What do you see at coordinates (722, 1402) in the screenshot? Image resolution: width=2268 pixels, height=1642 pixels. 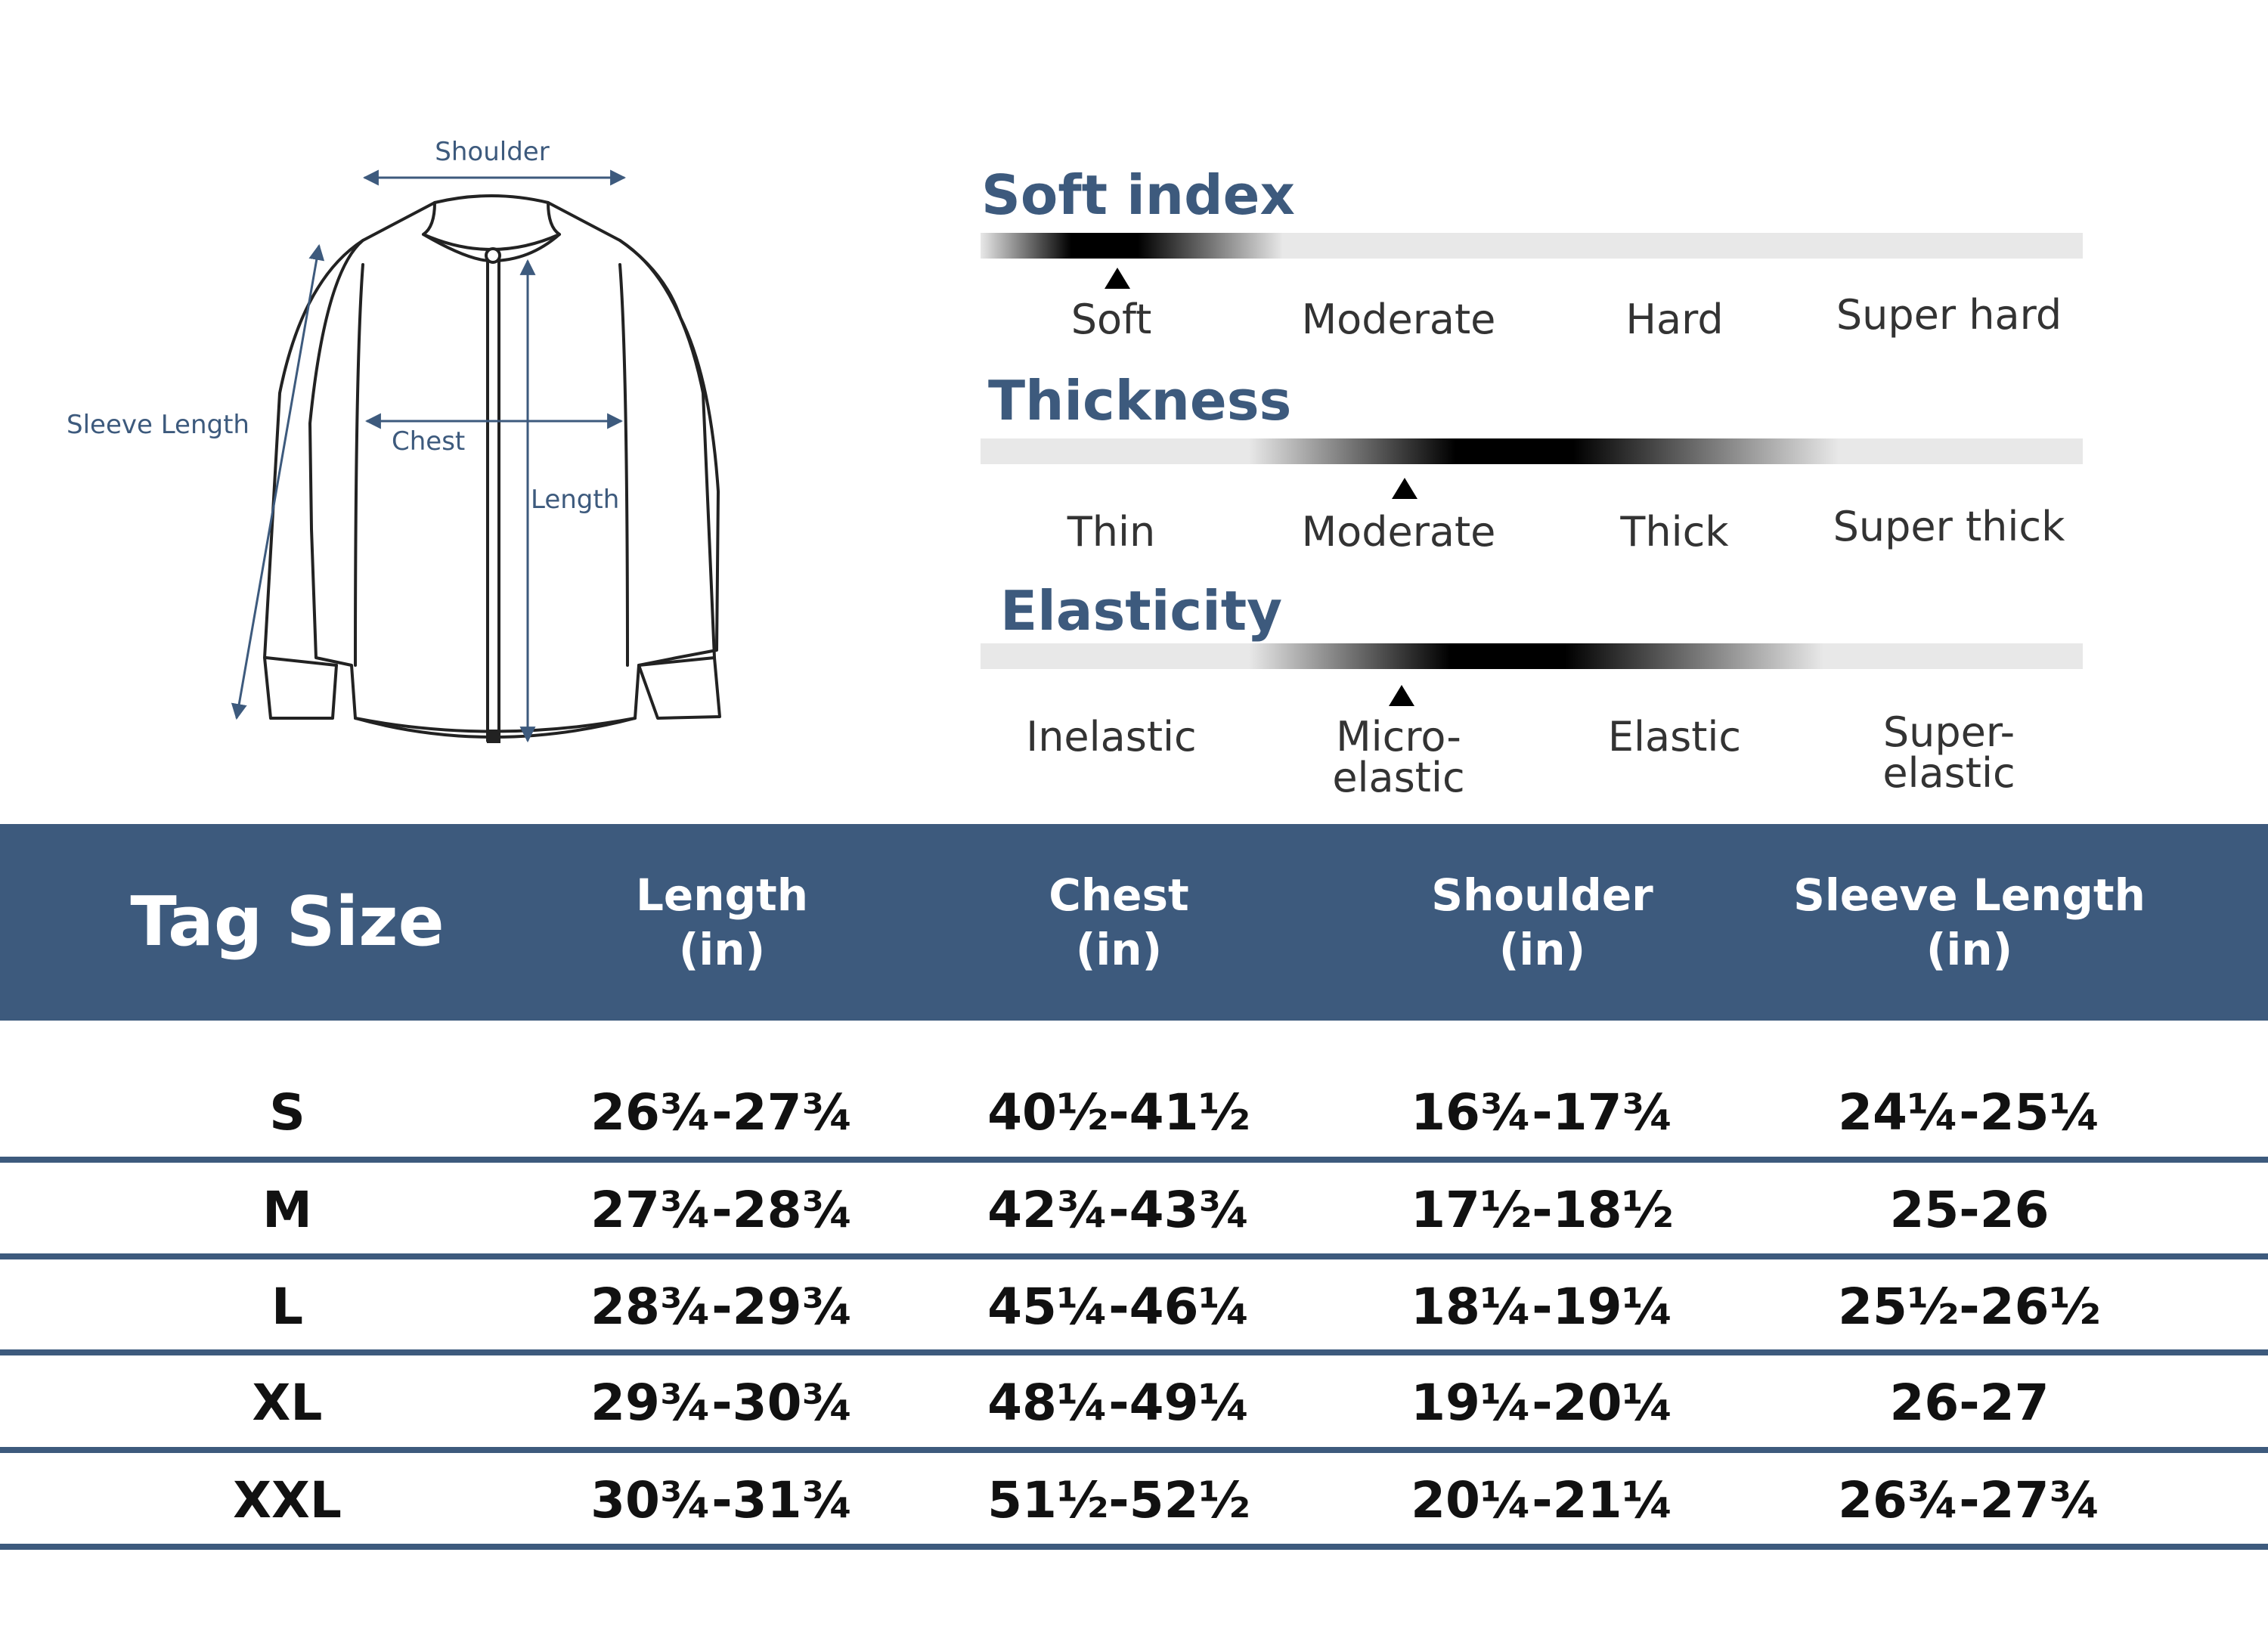 I see `cell-length: 29¾-30¾` at bounding box center [722, 1402].